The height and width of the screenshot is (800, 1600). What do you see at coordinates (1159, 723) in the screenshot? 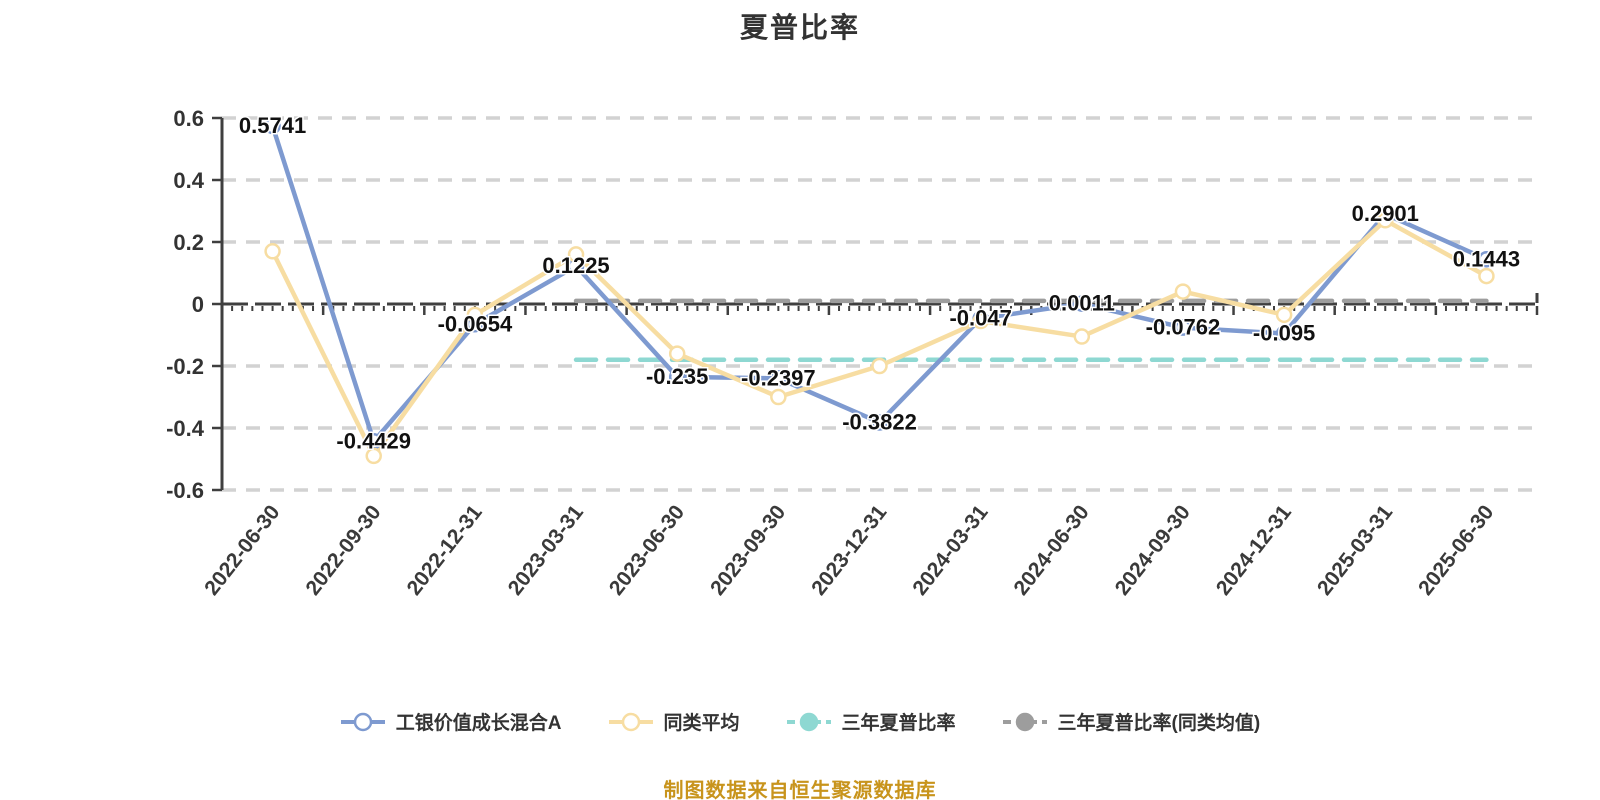
I see `legend-label: 三年夏普比率(同类均值)` at bounding box center [1159, 723].